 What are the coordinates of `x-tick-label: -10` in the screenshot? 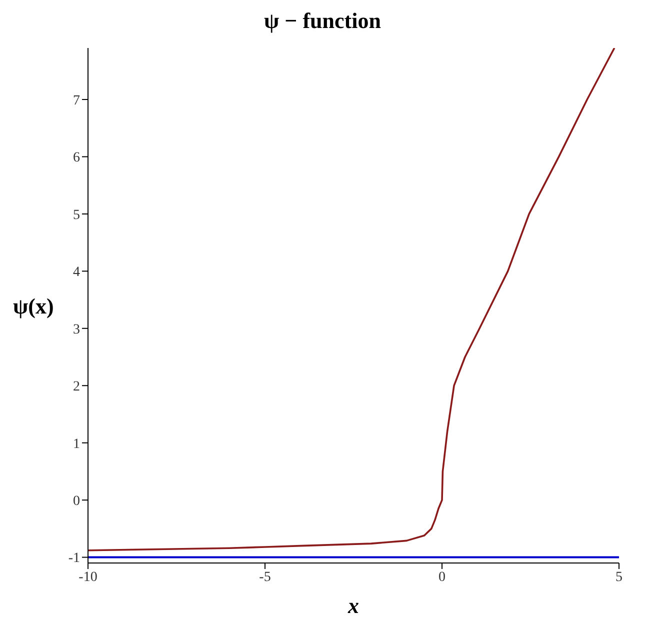 It's located at (88, 577).